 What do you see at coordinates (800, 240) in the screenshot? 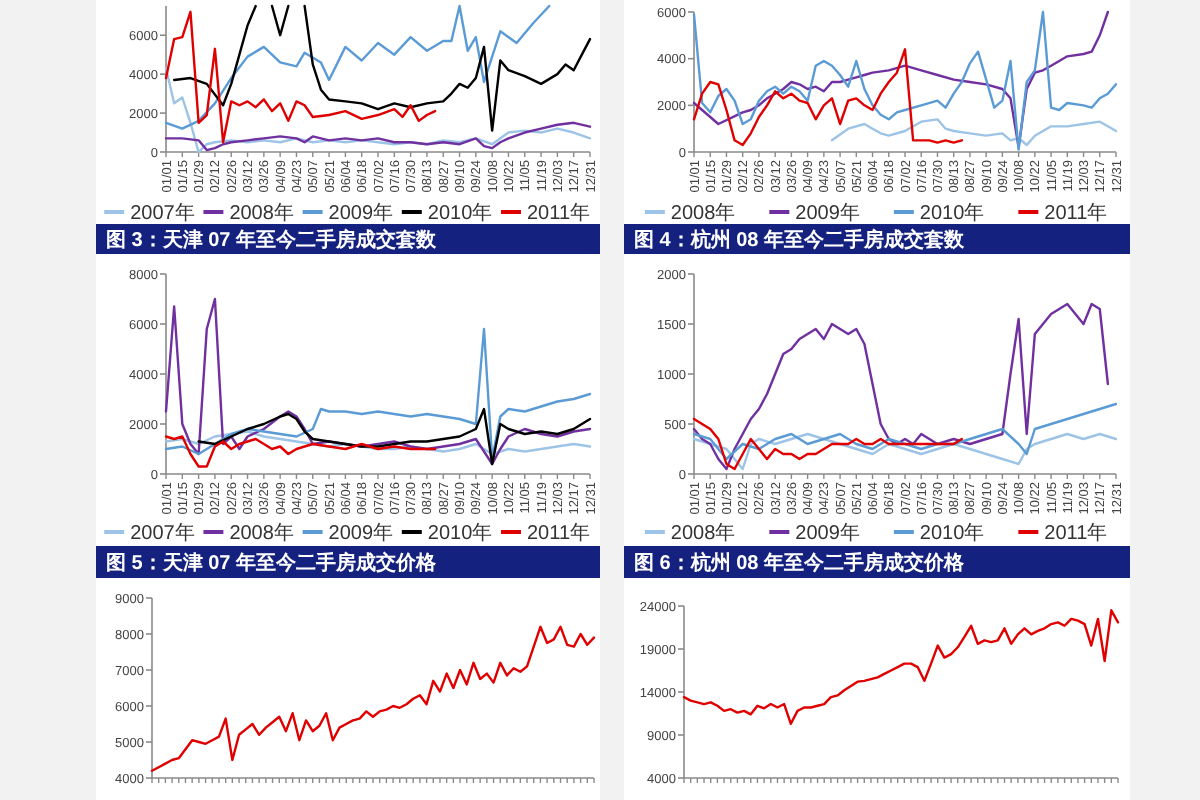
I see `chart-title: 图 4：杭州 08 年至今二手房成交套数` at bounding box center [800, 240].